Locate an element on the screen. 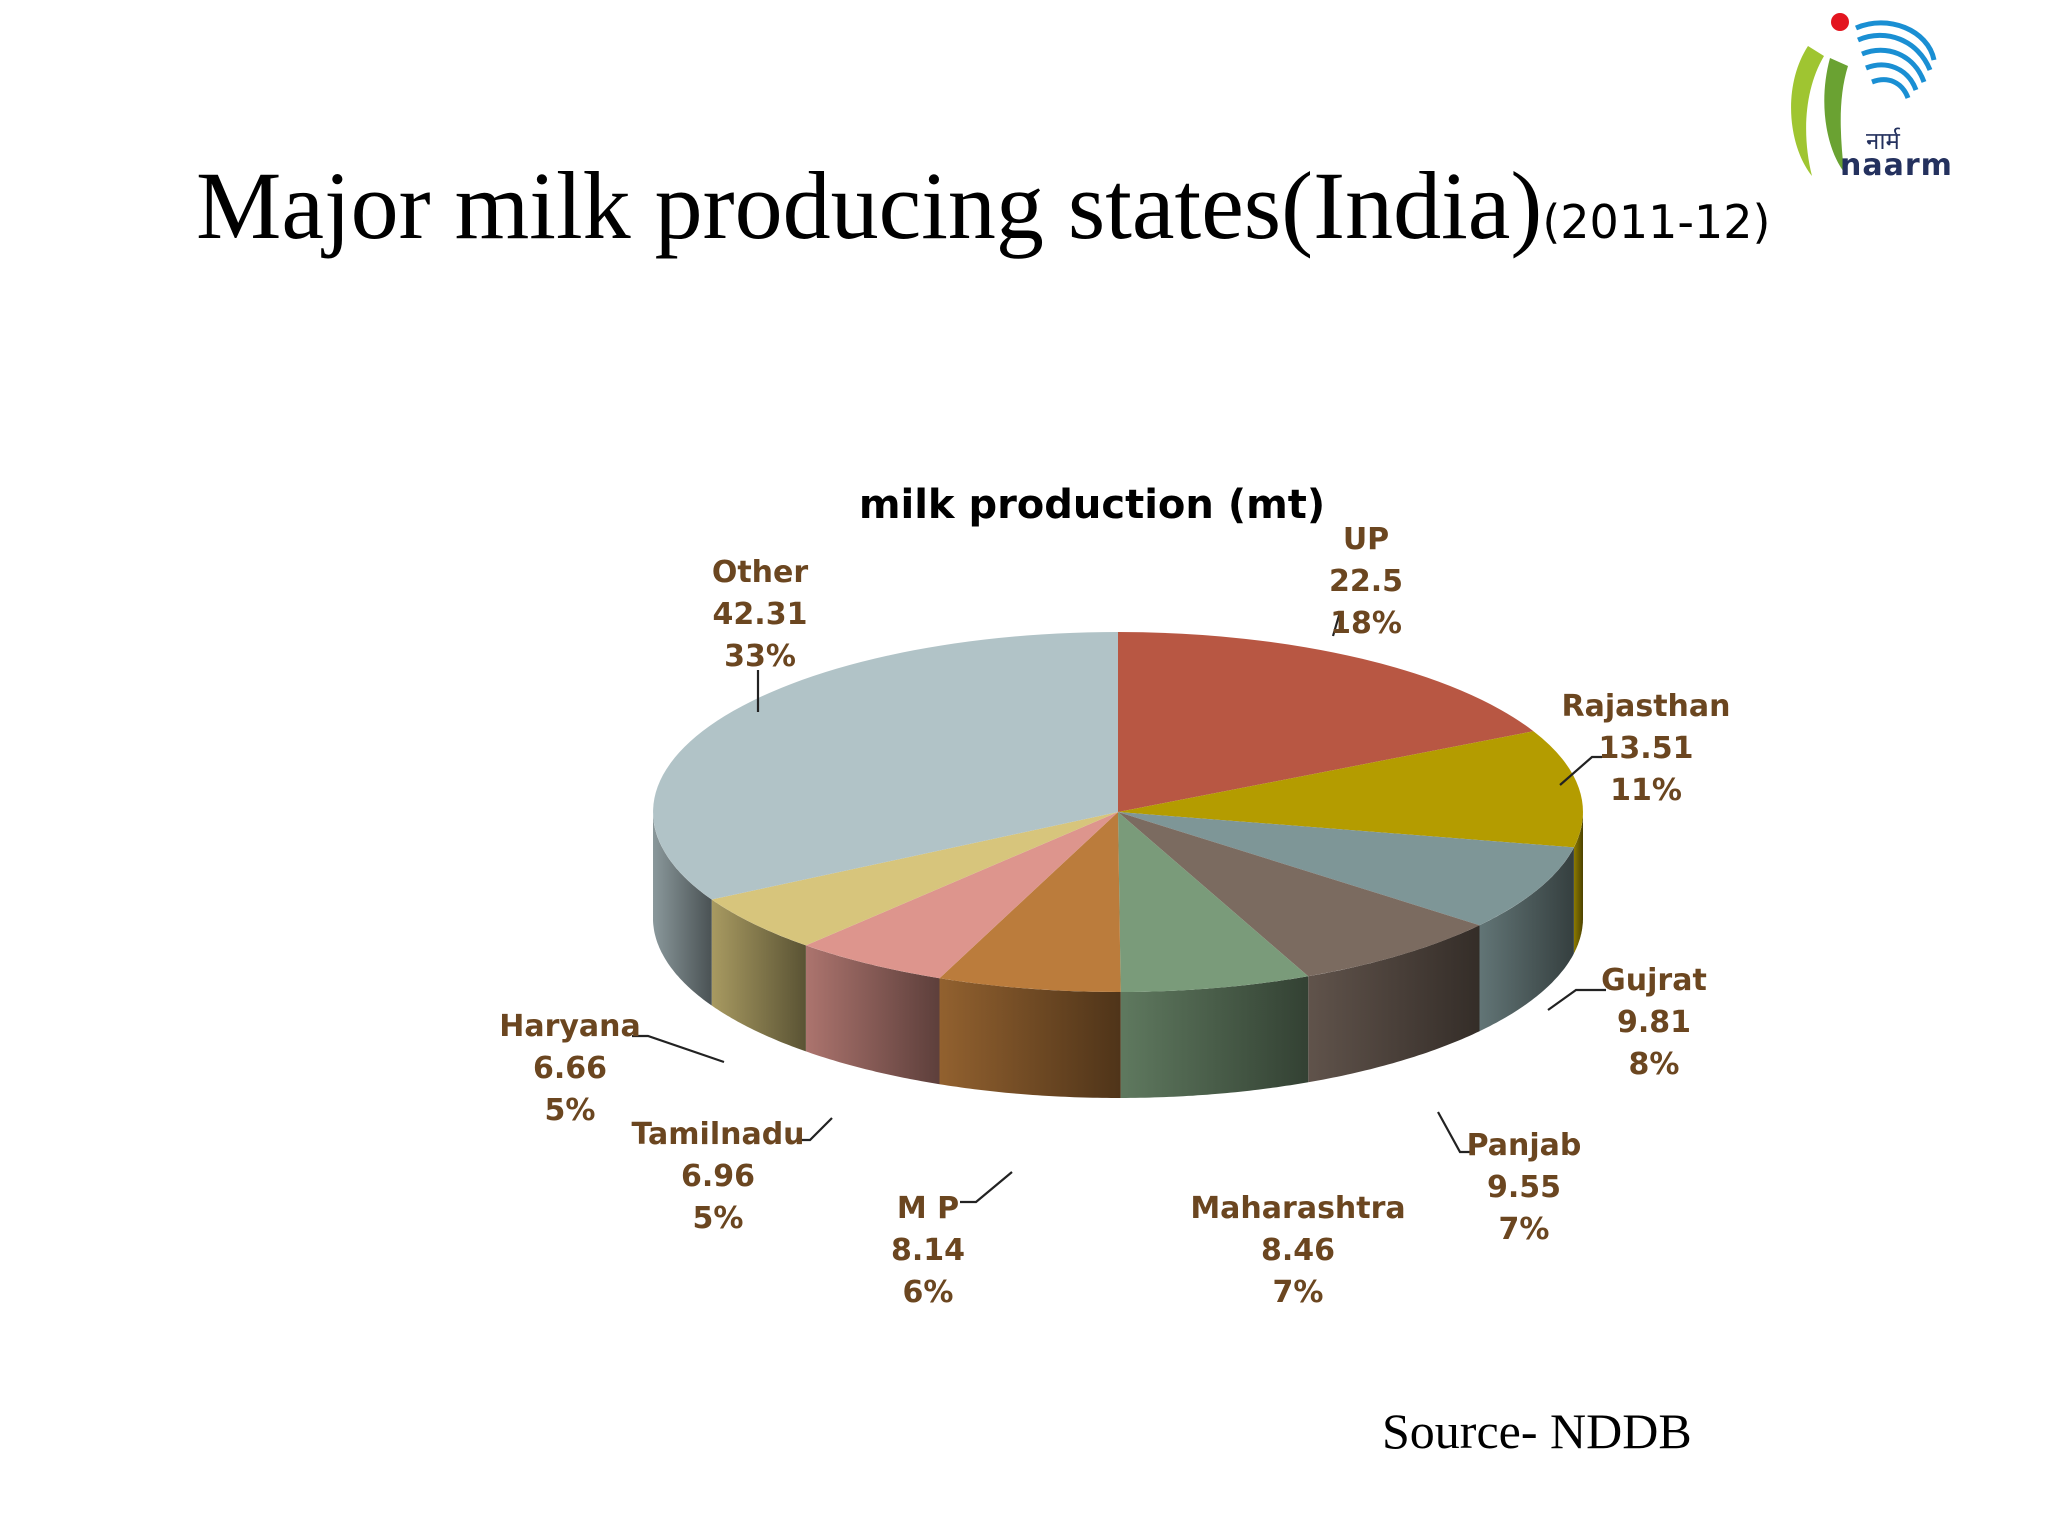  slice-side-panjab is located at coordinates (1394, 1004).